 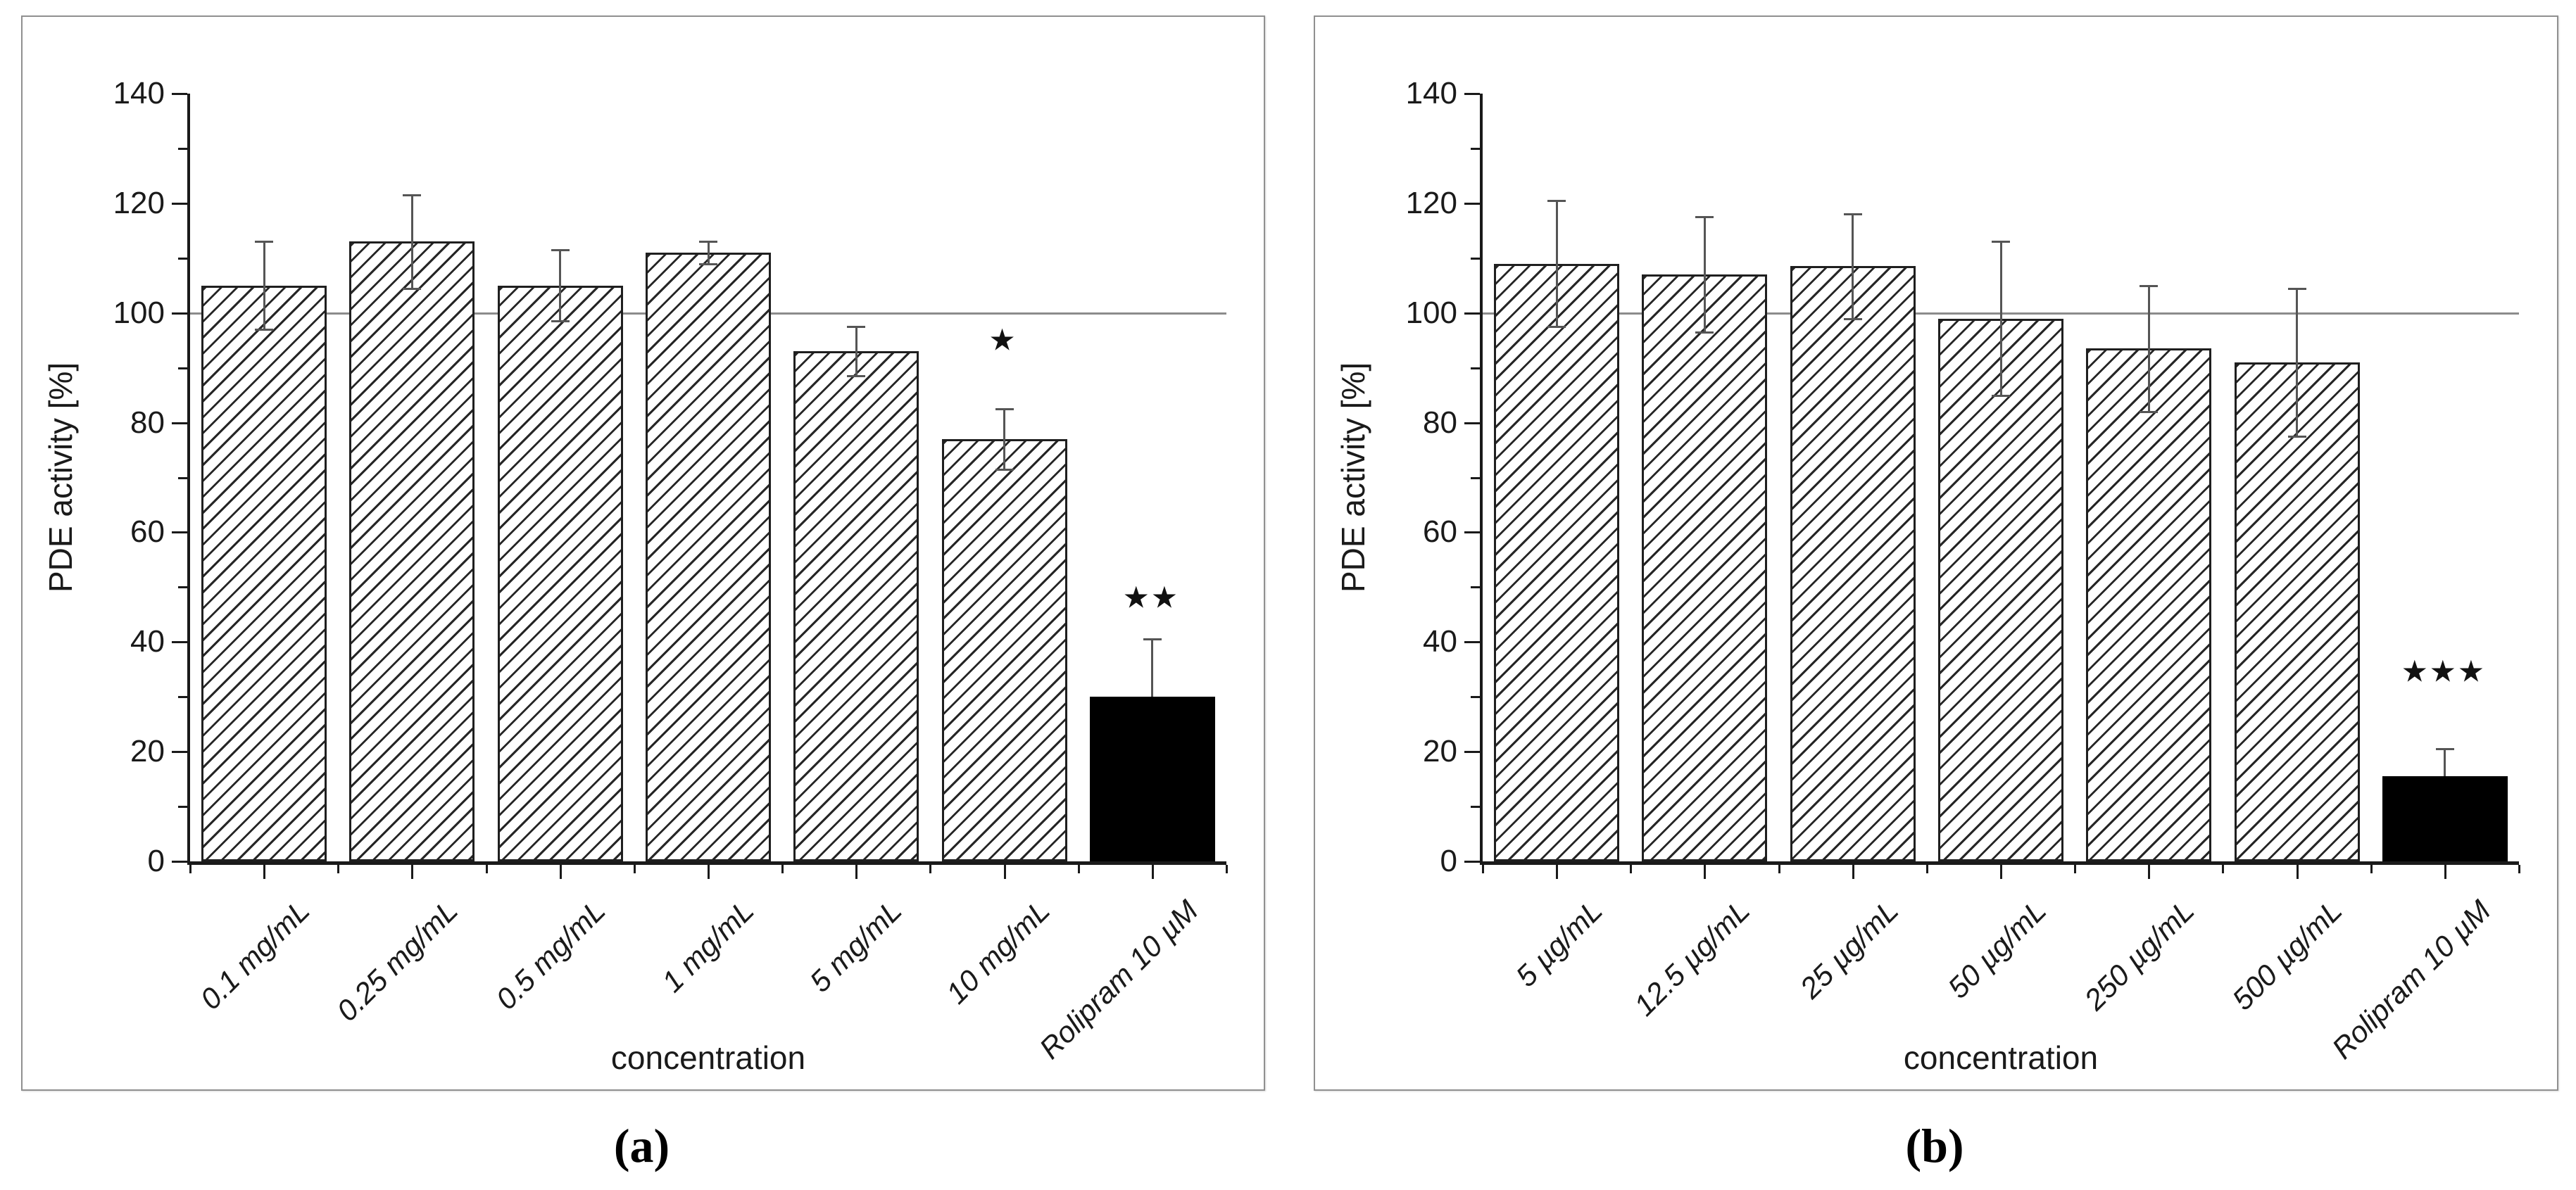 I want to click on x-axis-title: concentration, so click(x=708, y=1057).